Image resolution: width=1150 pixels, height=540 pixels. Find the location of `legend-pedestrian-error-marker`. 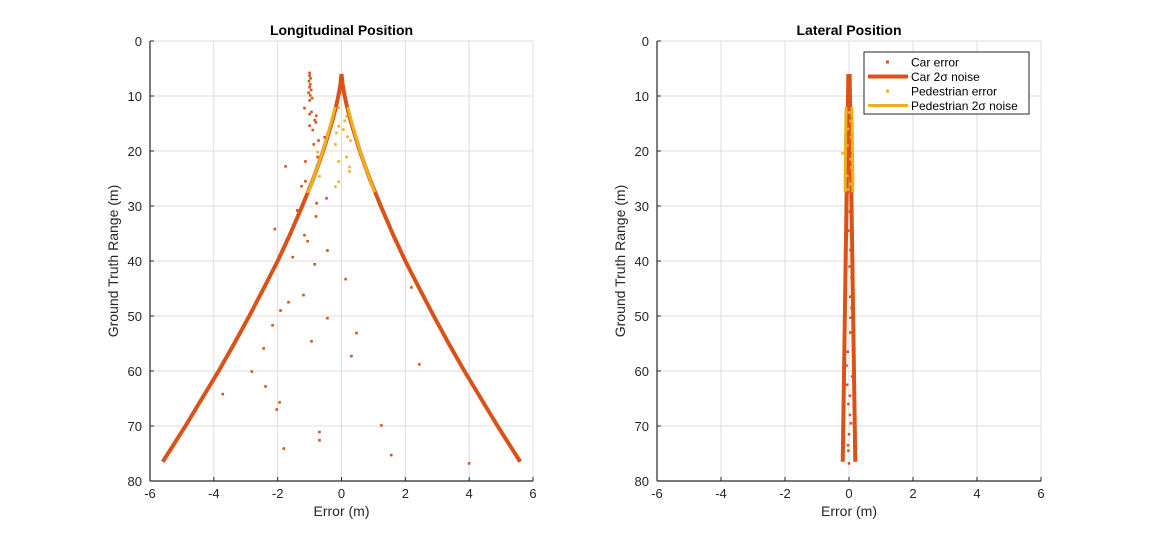

legend-pedestrian-error-marker is located at coordinates (887, 91).